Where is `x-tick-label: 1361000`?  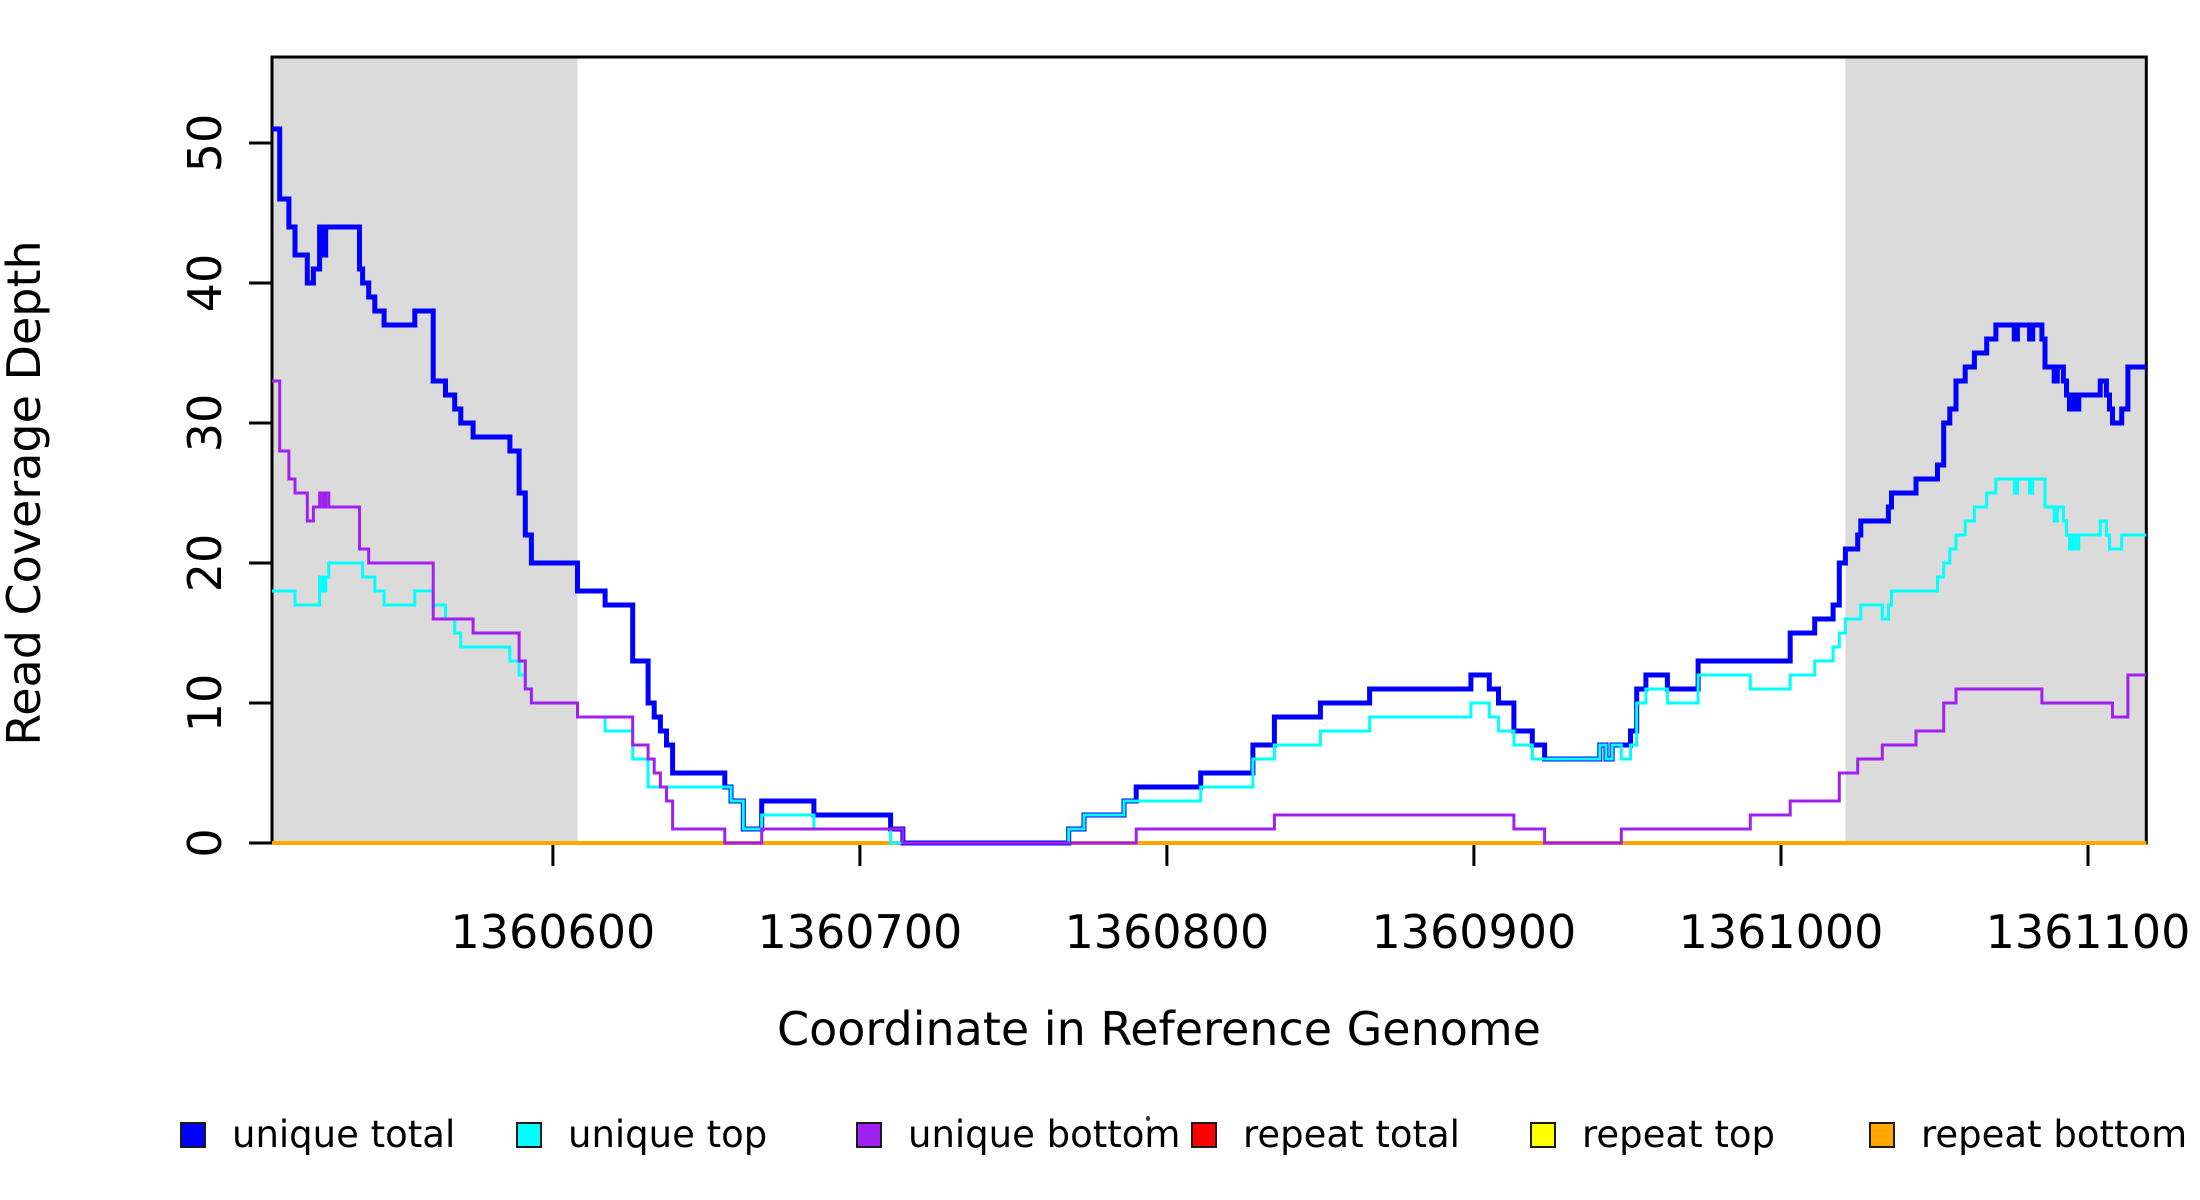
x-tick-label: 1361000 is located at coordinates (1781, 932).